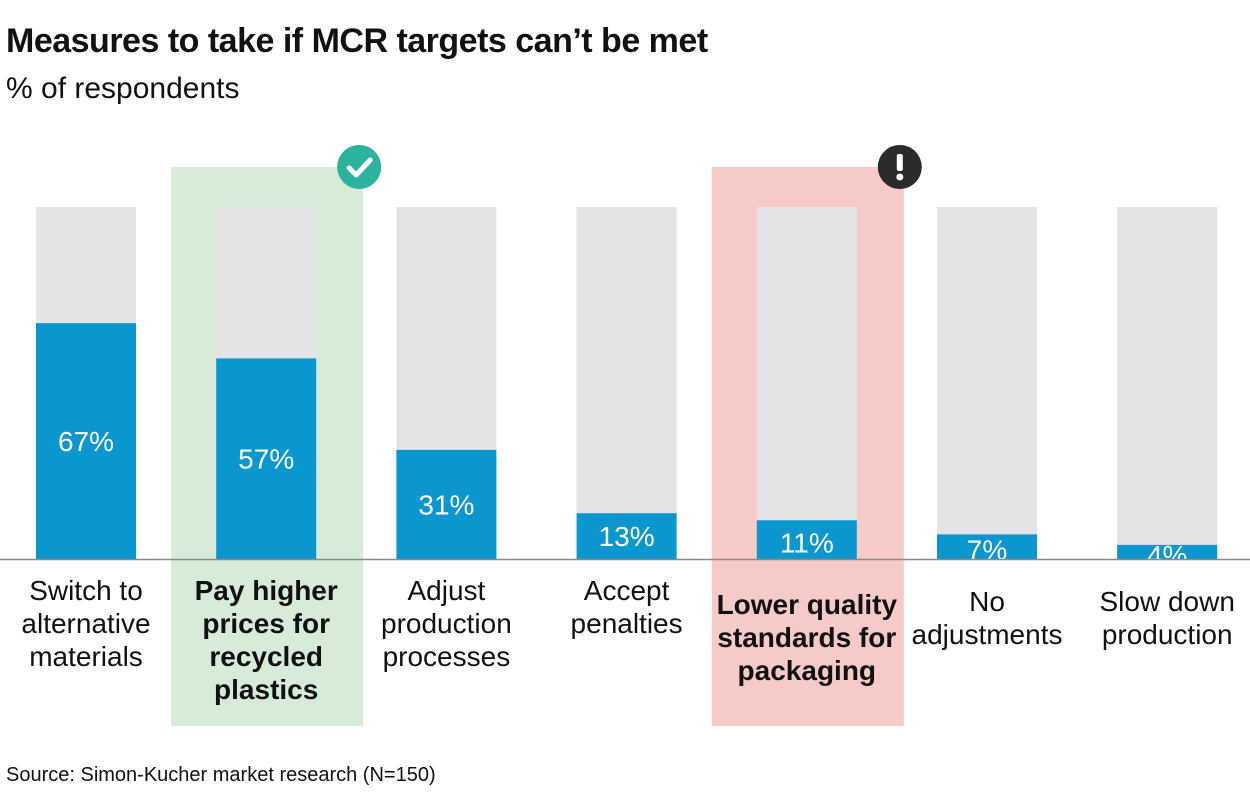 The width and height of the screenshot is (1250, 792). What do you see at coordinates (359, 167) in the screenshot?
I see `check-circle-icon` at bounding box center [359, 167].